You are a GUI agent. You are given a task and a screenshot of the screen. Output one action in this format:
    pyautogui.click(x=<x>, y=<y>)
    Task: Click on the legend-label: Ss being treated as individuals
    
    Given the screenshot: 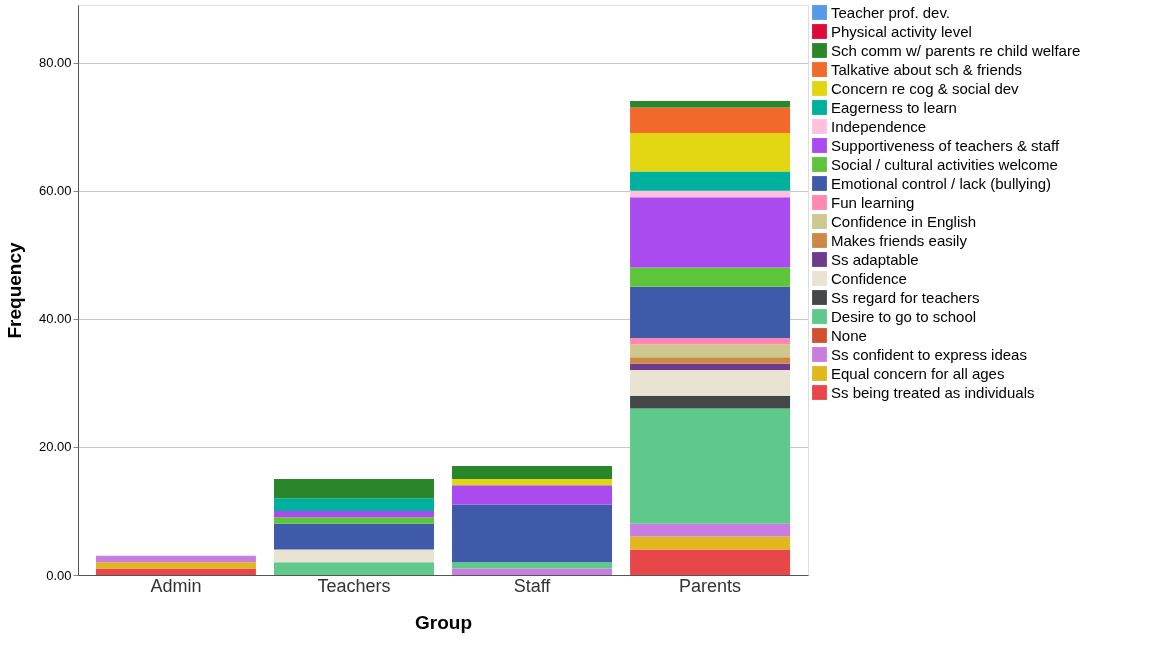 What is the action you would take?
    pyautogui.click(x=933, y=392)
    